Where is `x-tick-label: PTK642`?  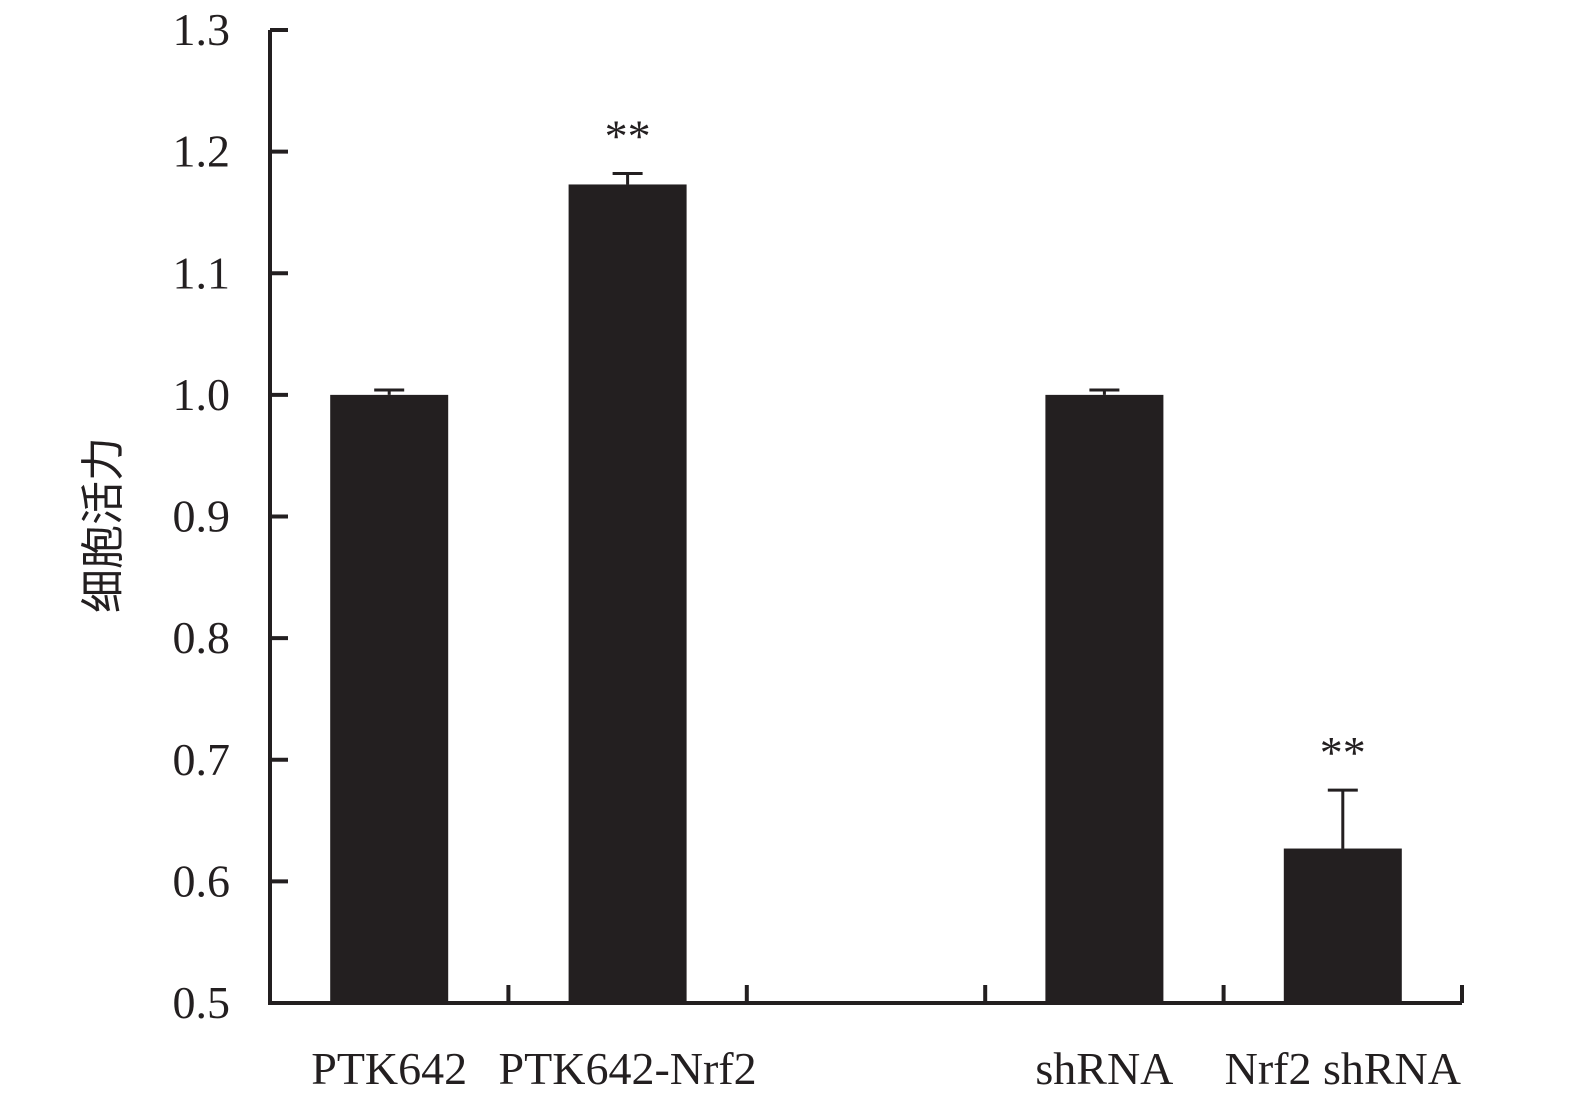 x-tick-label: PTK642 is located at coordinates (389, 1068).